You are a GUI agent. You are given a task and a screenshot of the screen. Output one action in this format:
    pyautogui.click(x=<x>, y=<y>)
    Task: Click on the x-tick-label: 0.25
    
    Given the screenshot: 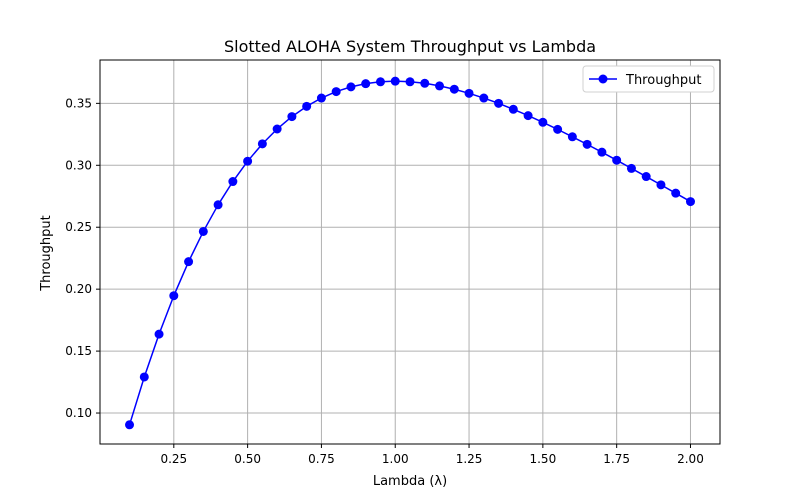 What is the action you would take?
    pyautogui.click(x=173, y=459)
    